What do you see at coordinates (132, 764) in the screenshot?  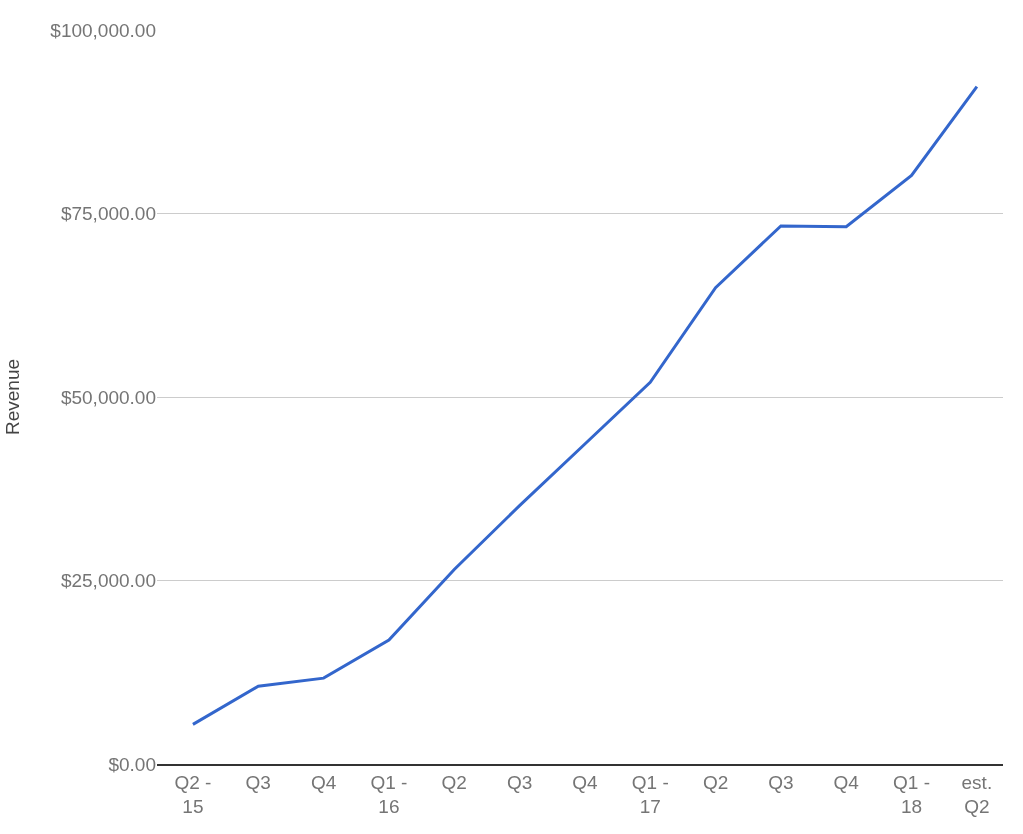 I see `y-tick-label: $0.00` at bounding box center [132, 764].